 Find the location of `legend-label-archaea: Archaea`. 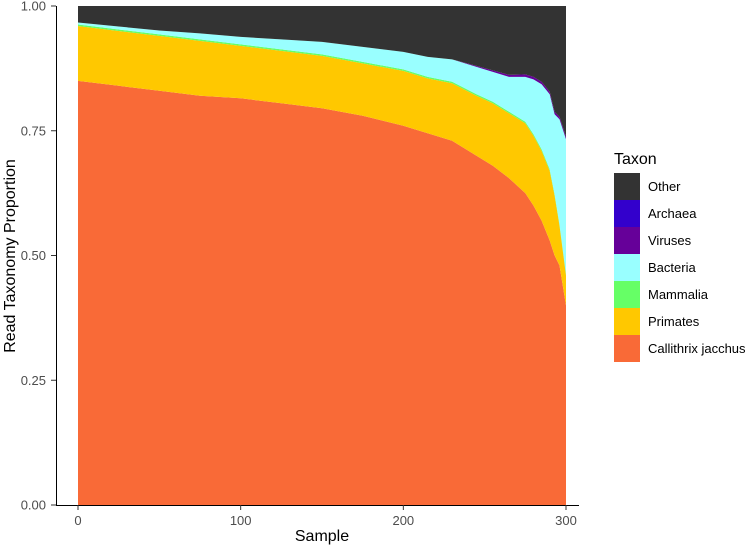

legend-label-archaea: Archaea is located at coordinates (672, 213).